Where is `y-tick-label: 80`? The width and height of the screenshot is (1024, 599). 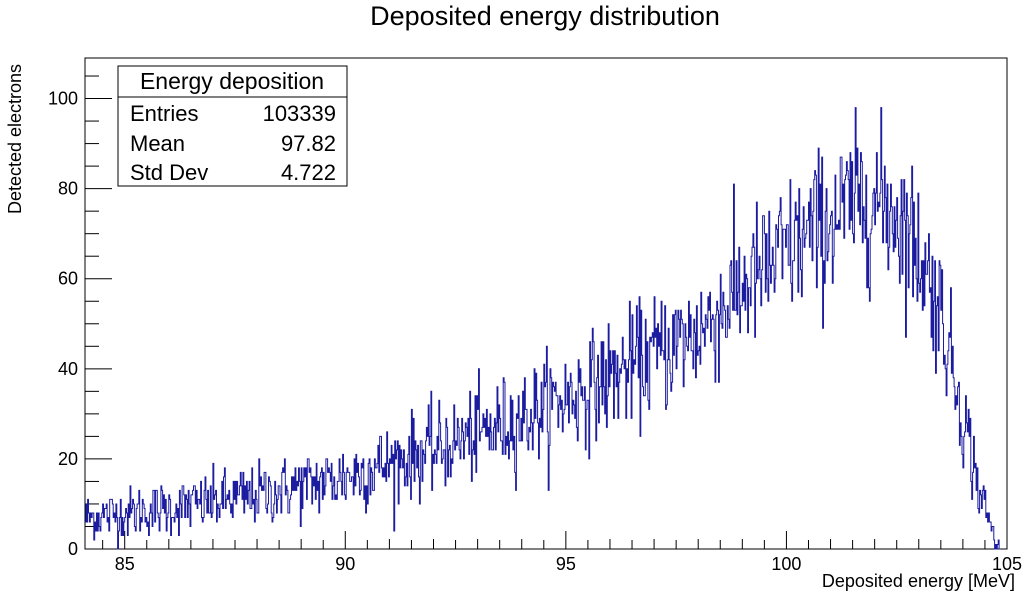 y-tick-label: 80 is located at coordinates (68, 189).